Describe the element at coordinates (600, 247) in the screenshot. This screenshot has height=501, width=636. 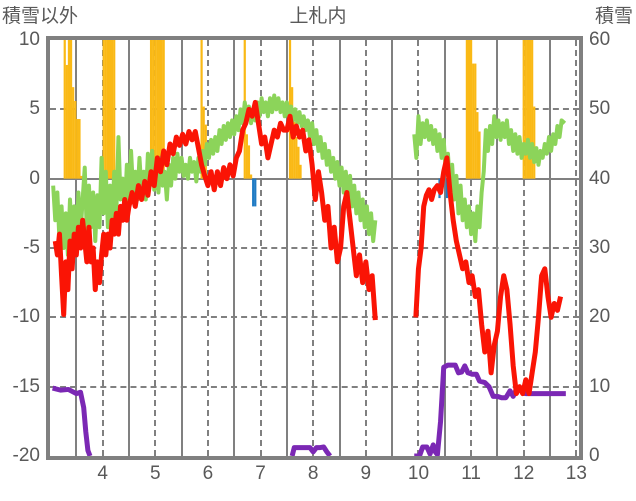
I see `y-tick-right-30: 30` at that location.